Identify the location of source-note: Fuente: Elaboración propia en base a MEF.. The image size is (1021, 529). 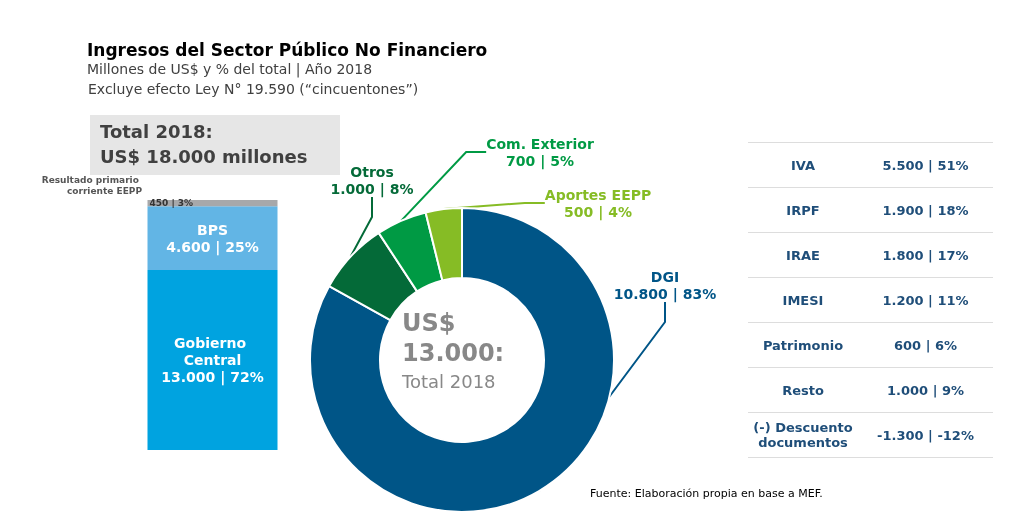
(706, 493).